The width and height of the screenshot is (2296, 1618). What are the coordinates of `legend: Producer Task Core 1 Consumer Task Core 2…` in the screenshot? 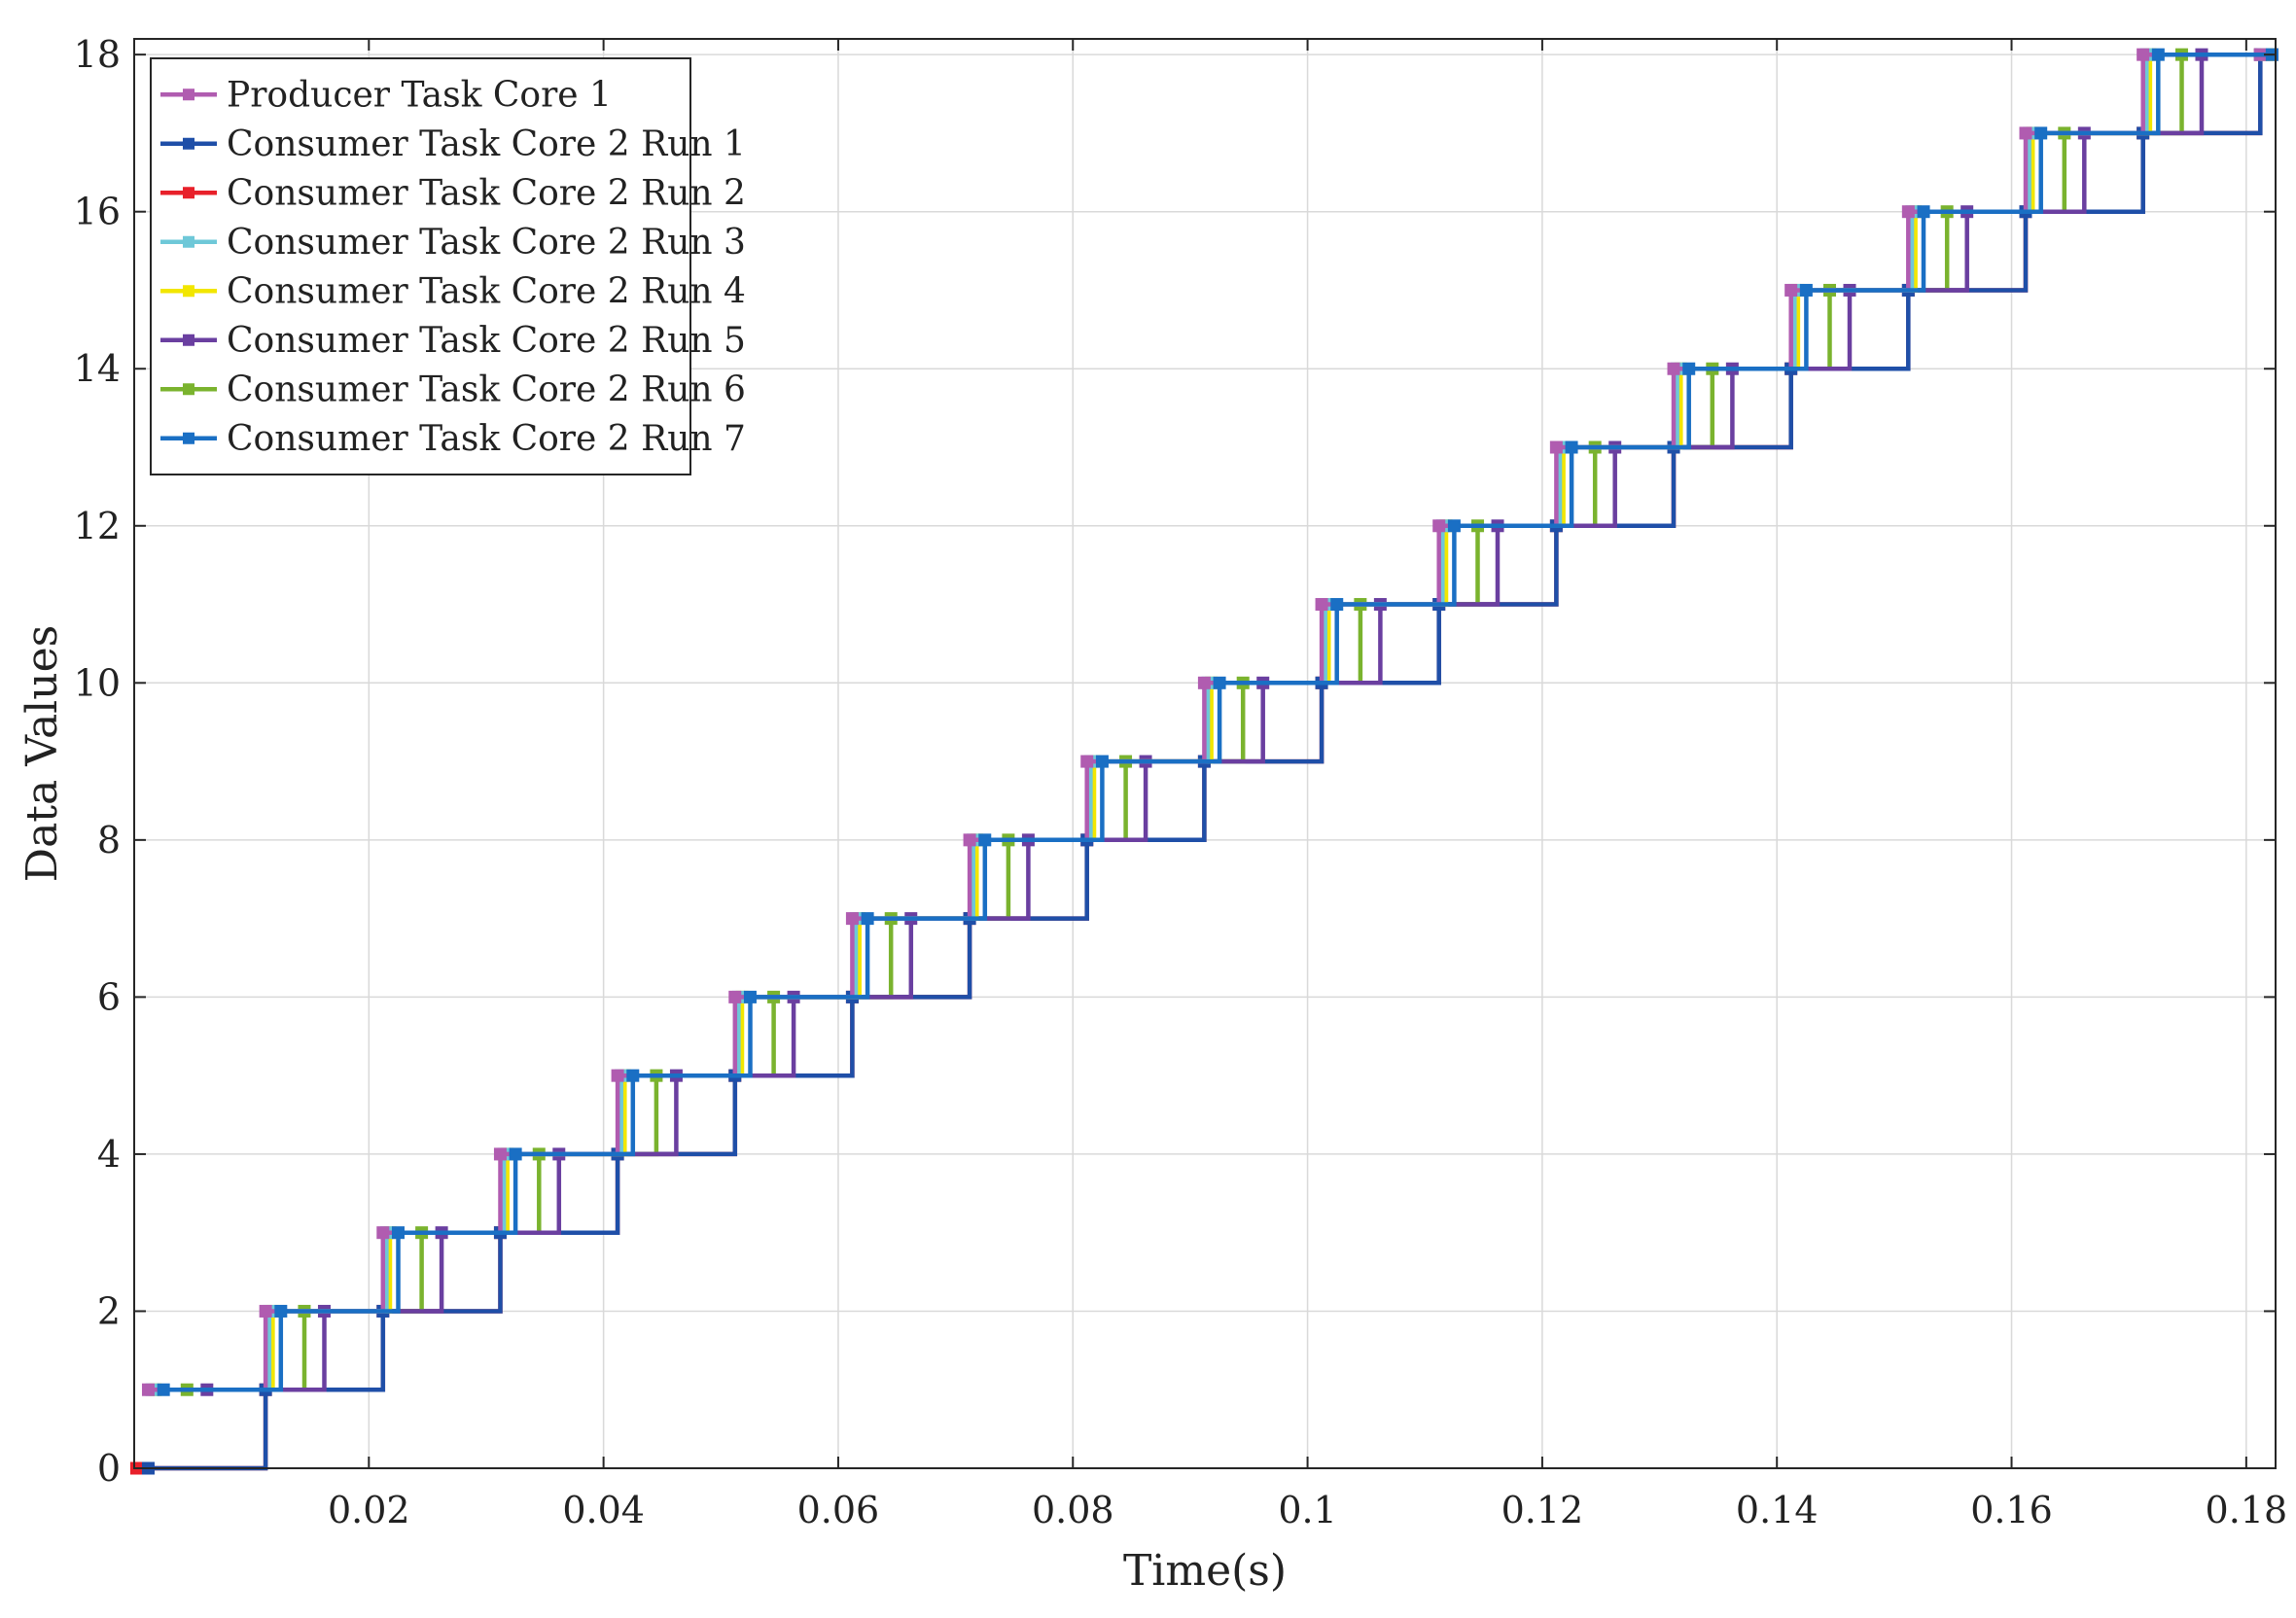 It's located at (448, 266).